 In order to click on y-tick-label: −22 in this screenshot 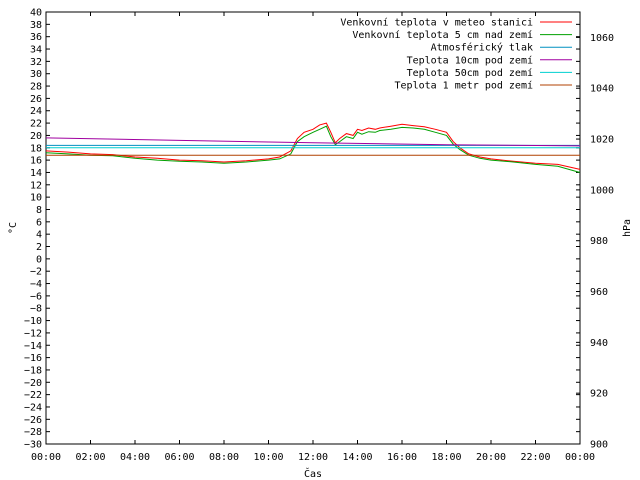, I will do `click(33, 395)`.